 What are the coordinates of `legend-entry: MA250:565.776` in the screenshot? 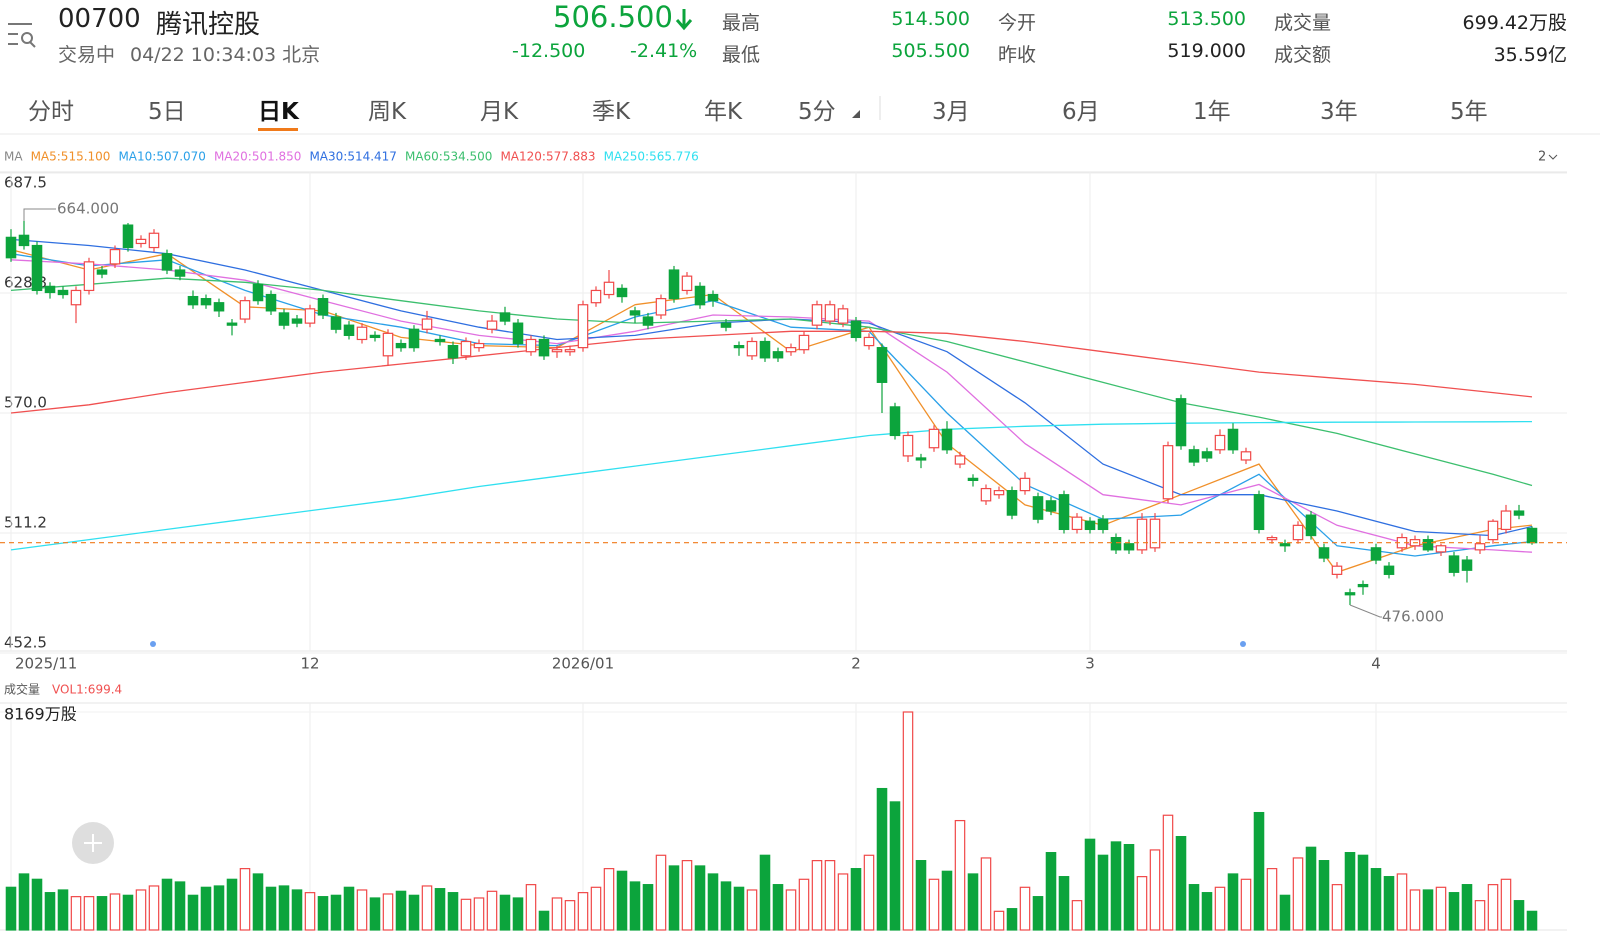 It's located at (651, 157).